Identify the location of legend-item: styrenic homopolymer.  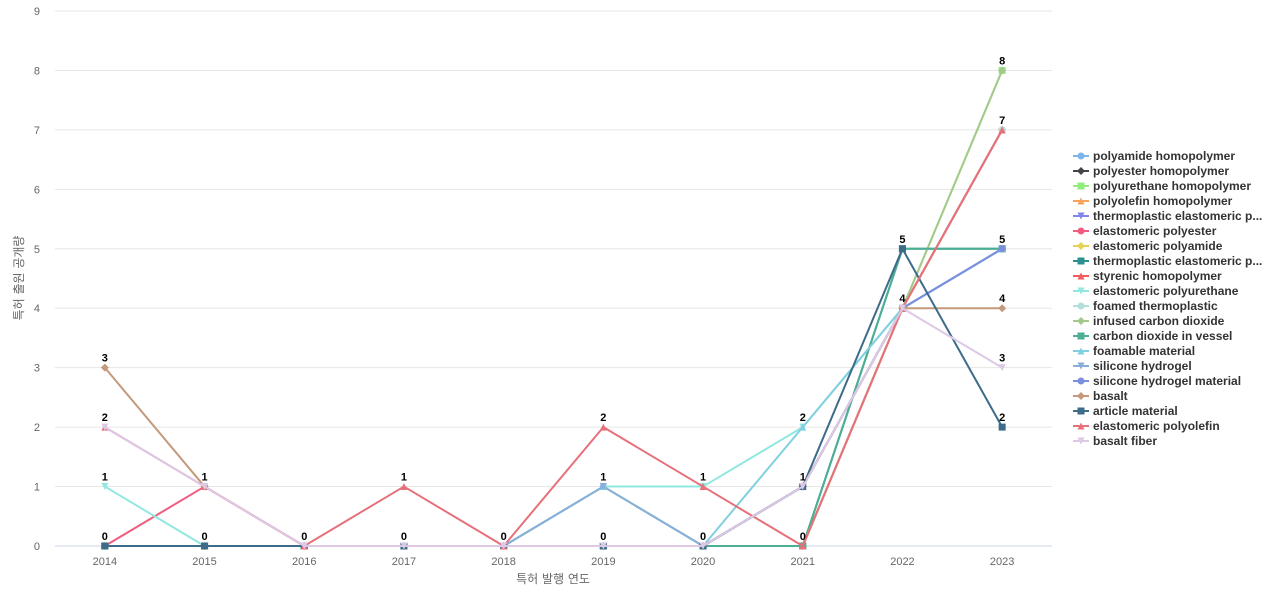
(1147, 276).